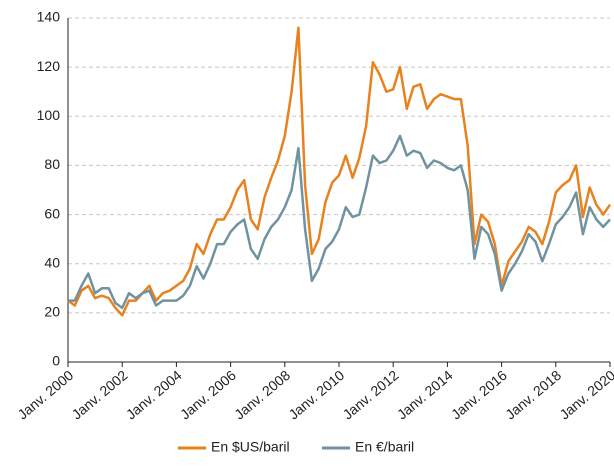  I want to click on y-tick-label: 100, so click(49, 115).